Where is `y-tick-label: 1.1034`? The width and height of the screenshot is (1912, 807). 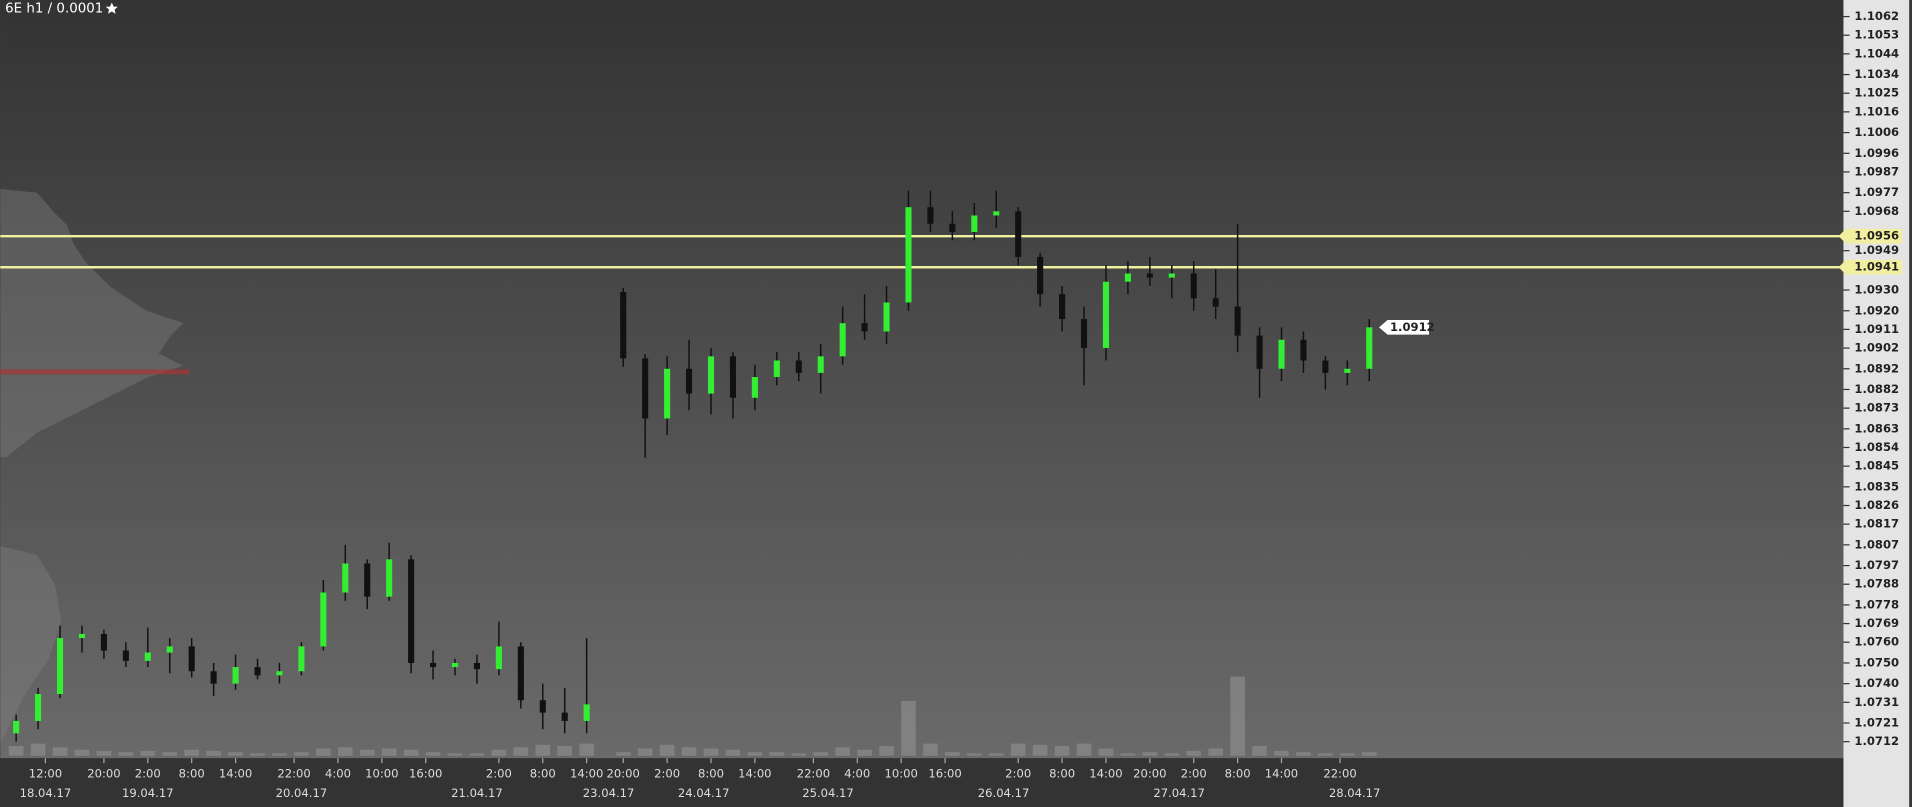
y-tick-label: 1.1034 is located at coordinates (1876, 74).